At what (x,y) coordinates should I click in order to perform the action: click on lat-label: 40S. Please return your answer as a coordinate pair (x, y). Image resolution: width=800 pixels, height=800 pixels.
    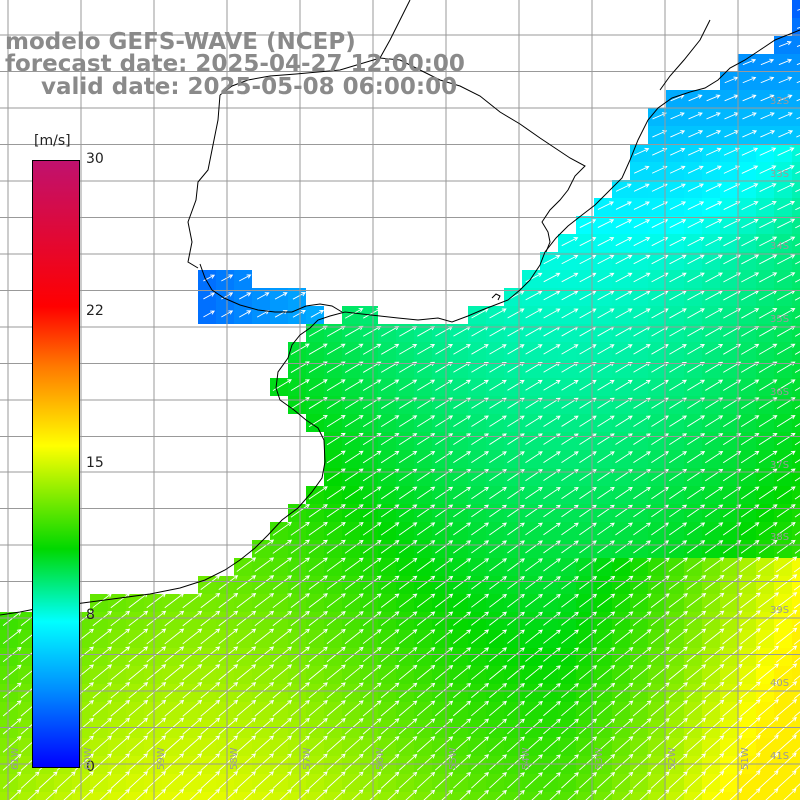
    Looking at the image, I should click on (780, 683).